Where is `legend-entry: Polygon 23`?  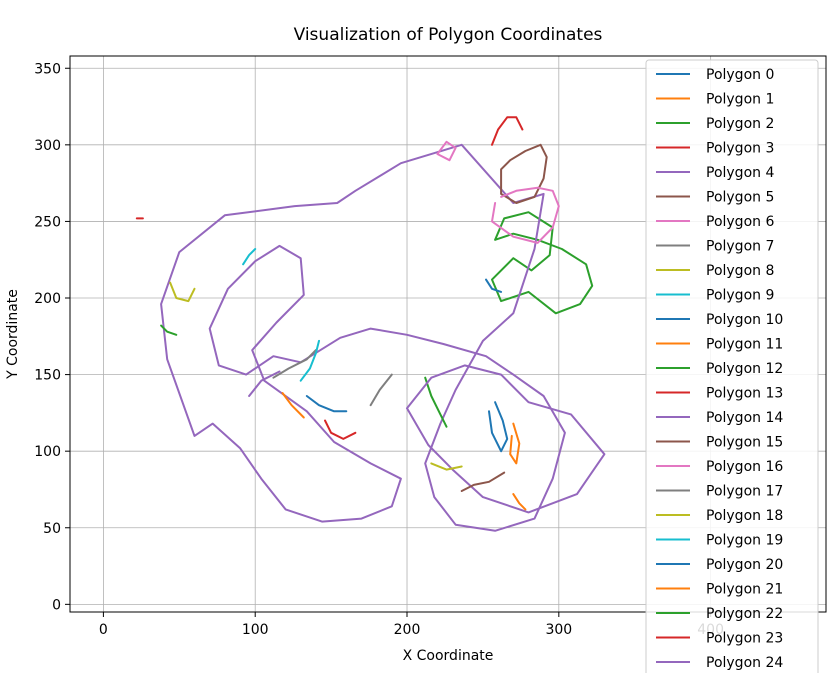 legend-entry: Polygon 23 is located at coordinates (744, 639).